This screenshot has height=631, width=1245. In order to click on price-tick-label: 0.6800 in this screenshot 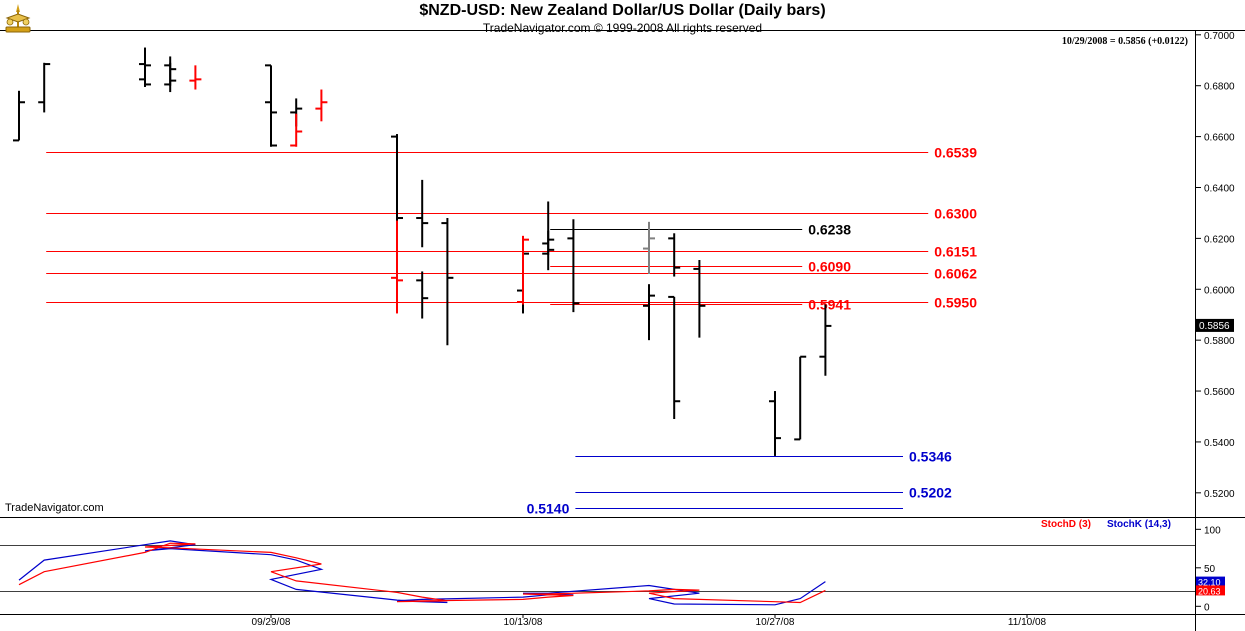, I will do `click(1219, 87)`.